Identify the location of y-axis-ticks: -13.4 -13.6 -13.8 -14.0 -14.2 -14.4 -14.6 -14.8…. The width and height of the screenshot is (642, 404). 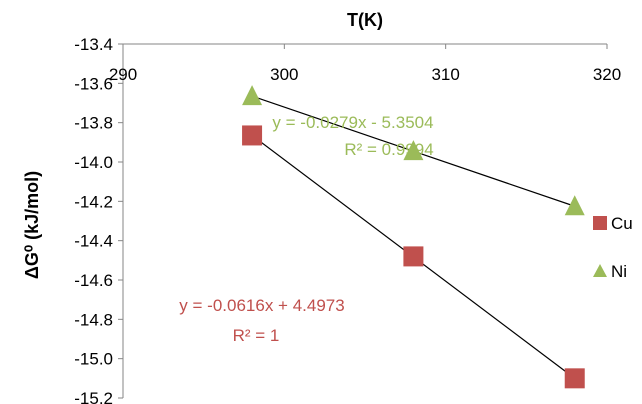
(98, 219).